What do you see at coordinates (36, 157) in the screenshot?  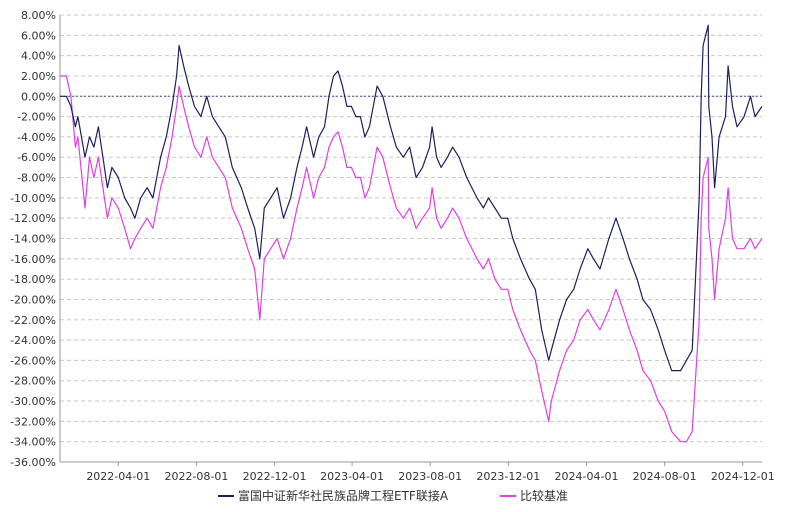 I see `y-tick-label: -6.00%` at bounding box center [36, 157].